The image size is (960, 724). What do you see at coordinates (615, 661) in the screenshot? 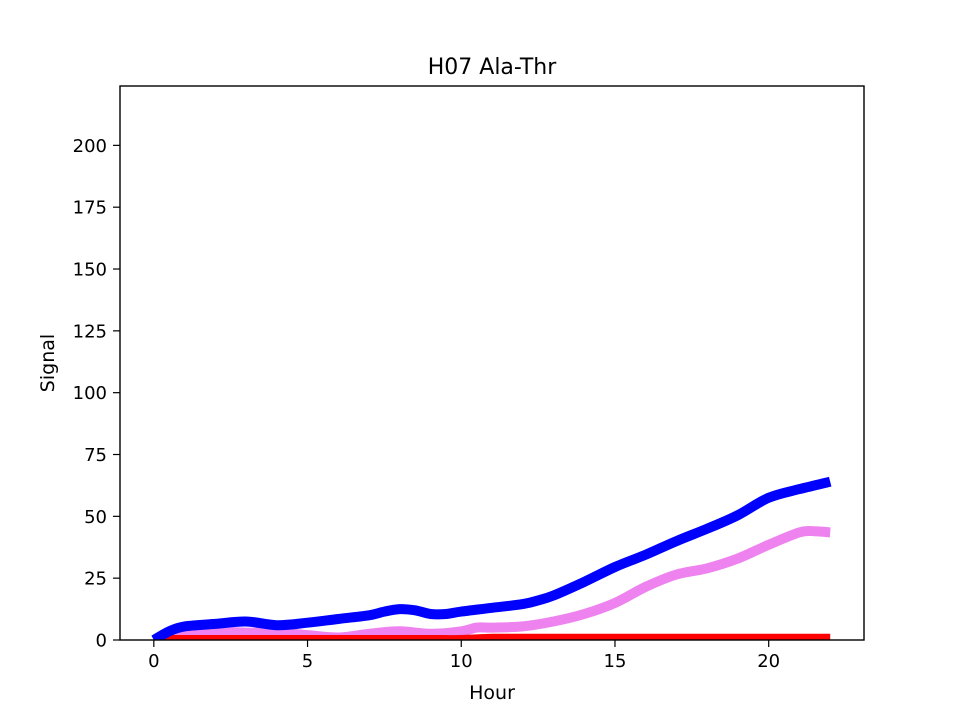
I see `x-tick-label: 15` at bounding box center [615, 661].